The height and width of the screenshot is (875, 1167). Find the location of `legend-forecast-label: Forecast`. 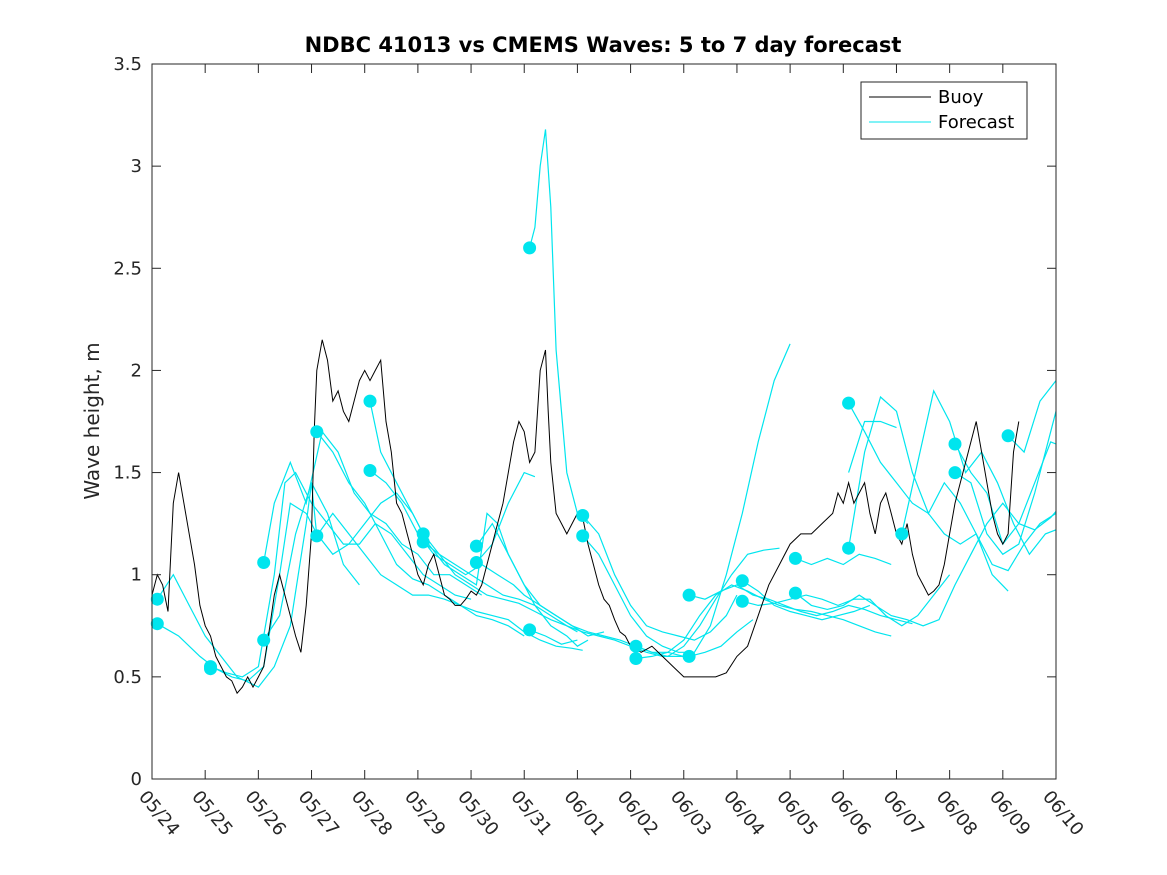

legend-forecast-label: Forecast is located at coordinates (976, 122).